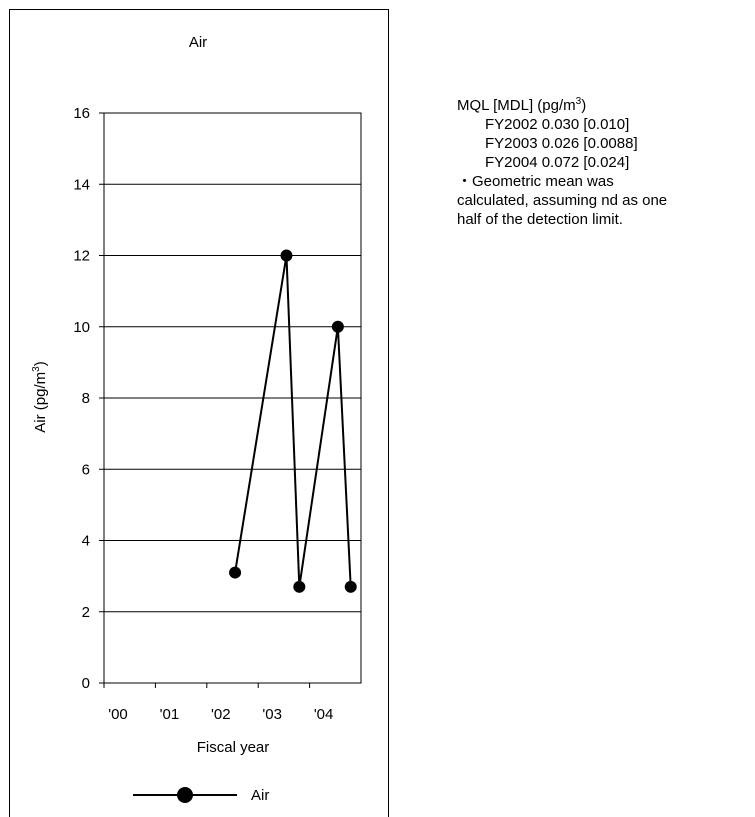  I want to click on notes-row-fy2002: FY2002 0.030 [0.010], so click(557, 124).